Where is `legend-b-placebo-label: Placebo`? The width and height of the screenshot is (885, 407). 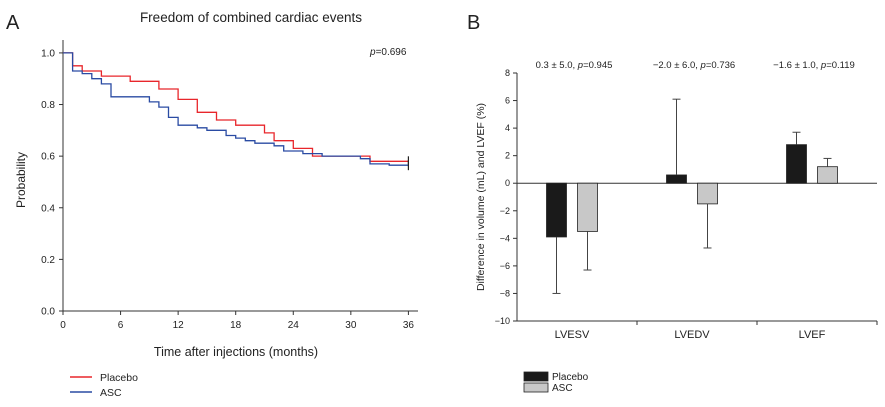 legend-b-placebo-label: Placebo is located at coordinates (570, 377).